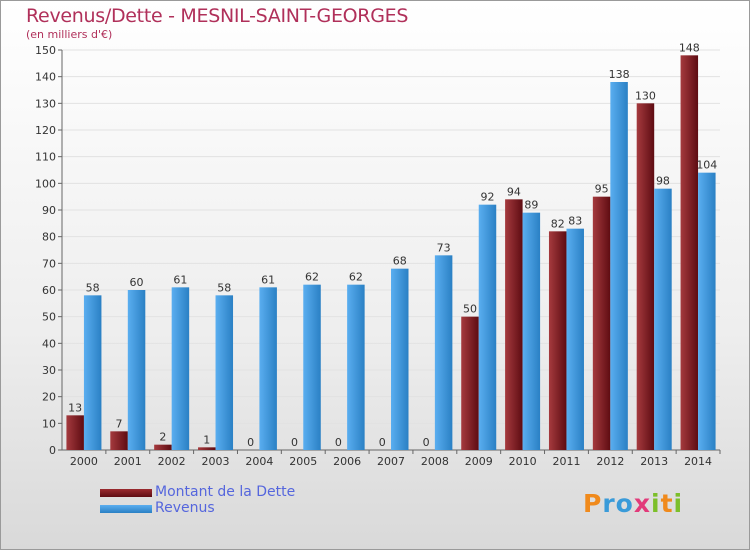  I want to click on data-label-revenue: 92, so click(487, 197).